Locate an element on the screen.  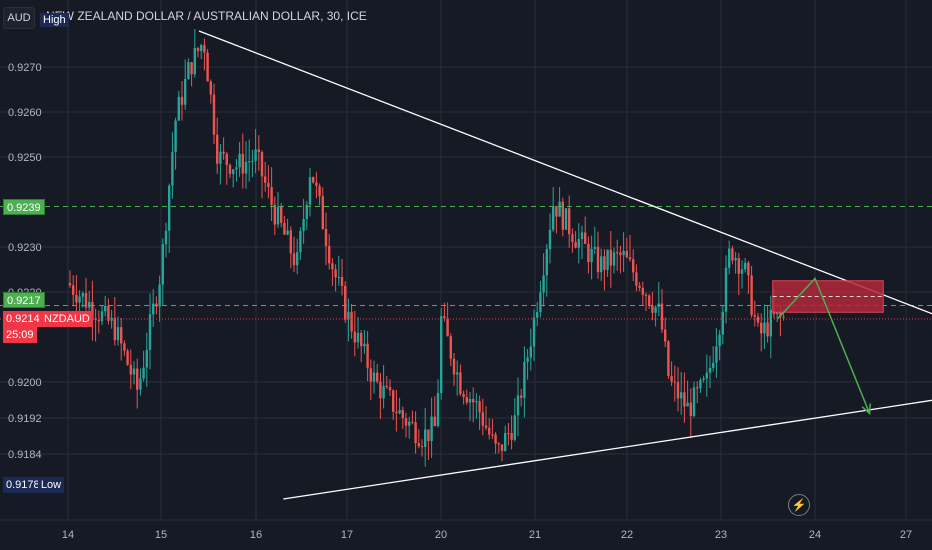
x-axis: 14 15 16 17 20 21 22 23 24 27 is located at coordinates (466, 530).